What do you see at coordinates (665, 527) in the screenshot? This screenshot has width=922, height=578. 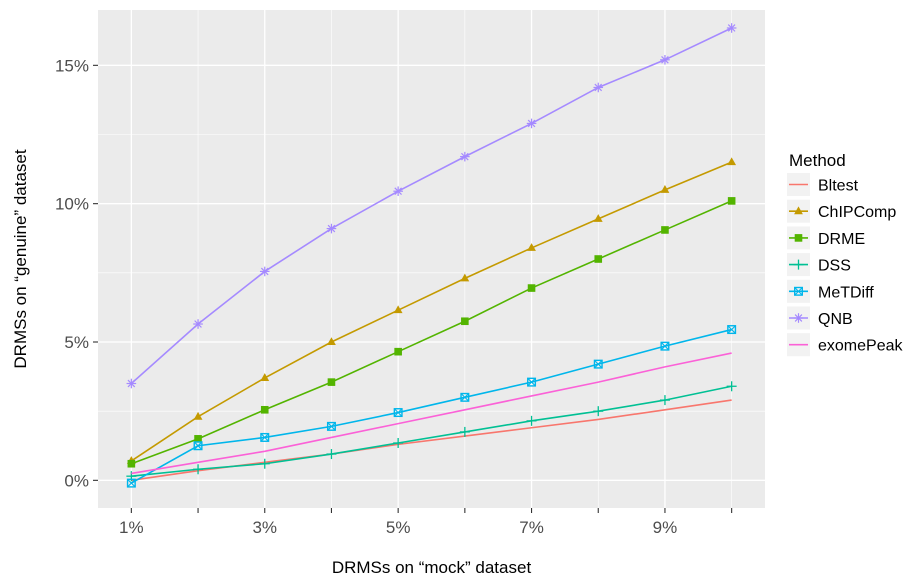 I see `x-tick-label: 9%` at bounding box center [665, 527].